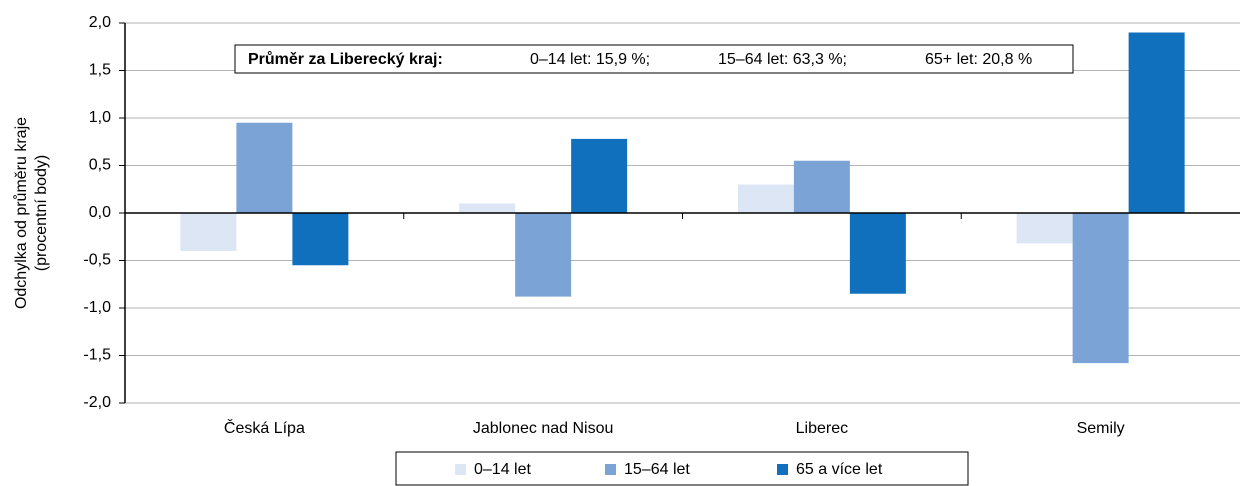  I want to click on x-tick-label: Liberec, so click(822, 428).